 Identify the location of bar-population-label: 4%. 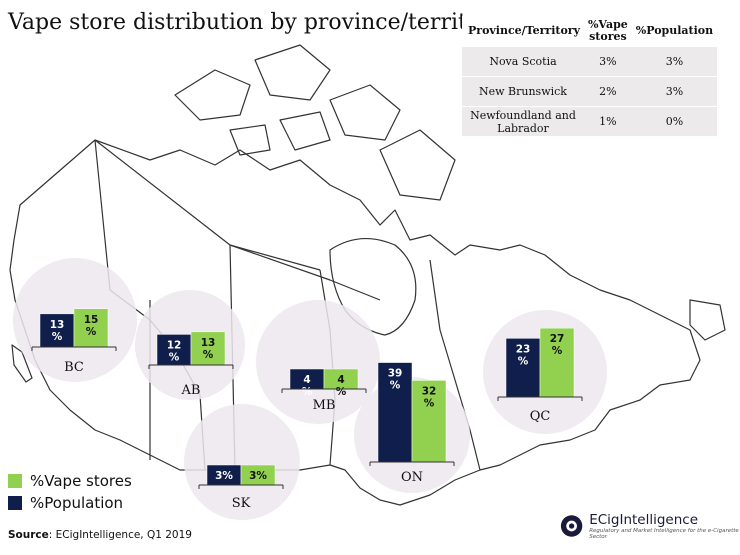
(307, 386).